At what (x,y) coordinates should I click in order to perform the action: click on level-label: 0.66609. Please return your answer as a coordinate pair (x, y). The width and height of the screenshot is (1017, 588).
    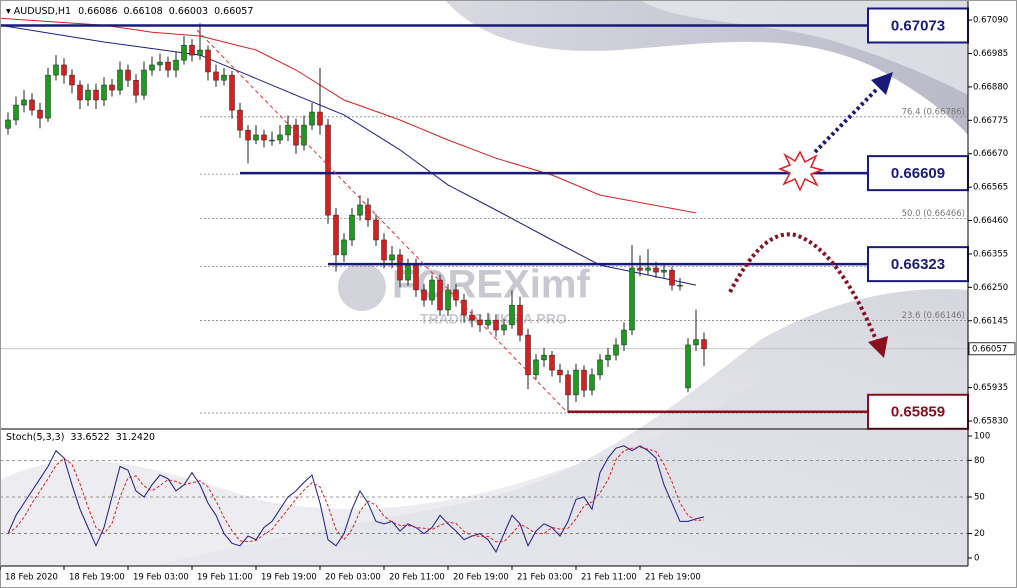
    Looking at the image, I should click on (918, 173).